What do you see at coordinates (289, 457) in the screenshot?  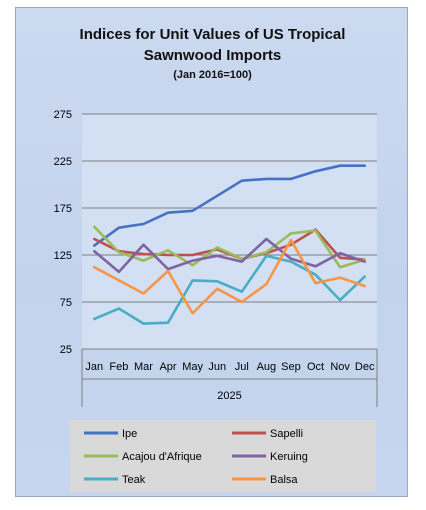 I see `legend-label-keruing: Keruing` at bounding box center [289, 457].